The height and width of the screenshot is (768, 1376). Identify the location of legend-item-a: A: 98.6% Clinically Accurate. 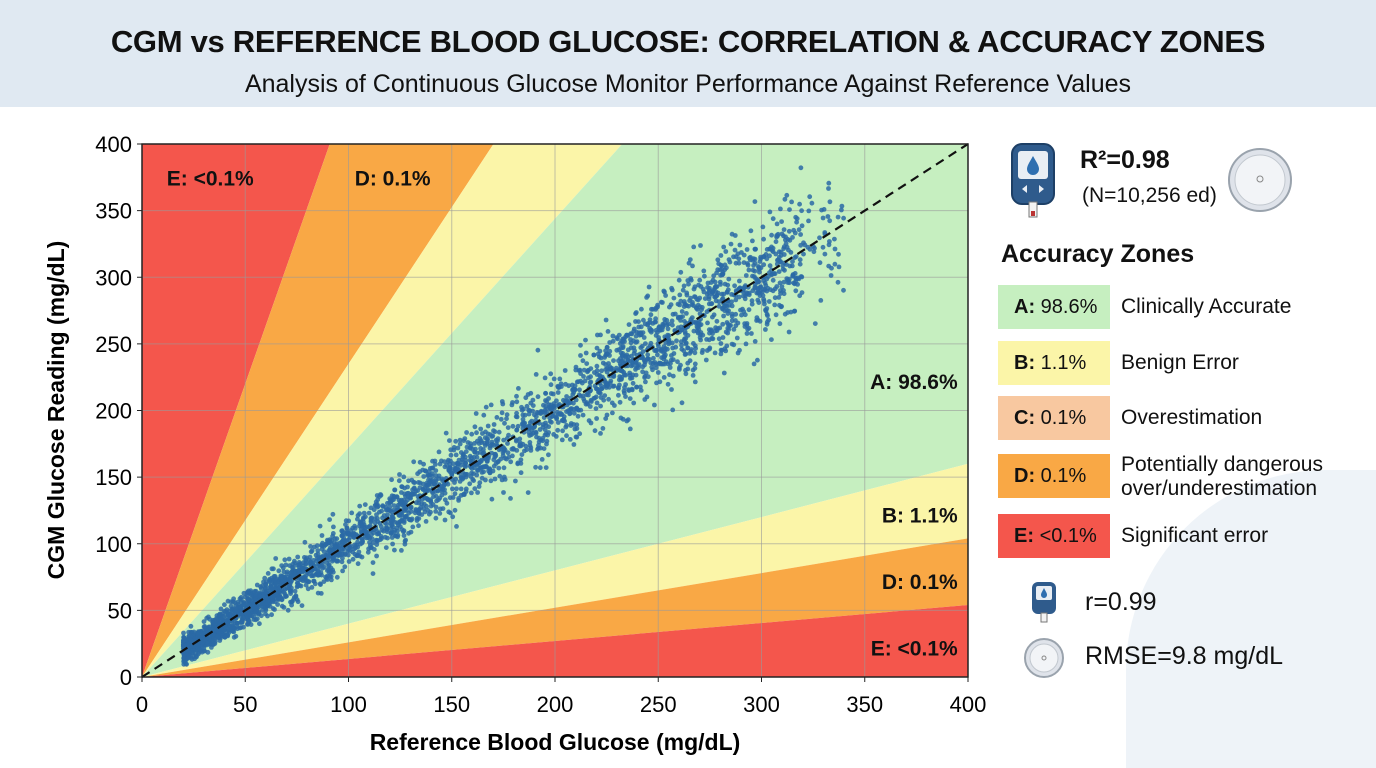
(1183, 307).